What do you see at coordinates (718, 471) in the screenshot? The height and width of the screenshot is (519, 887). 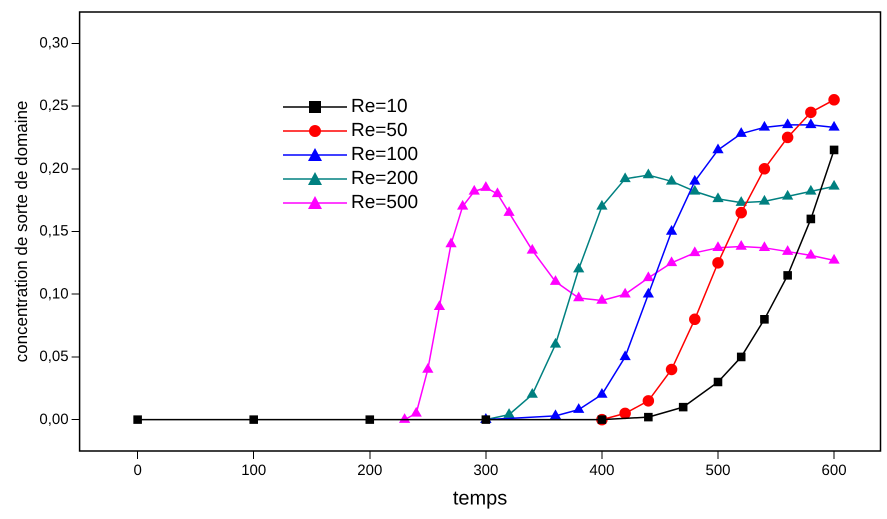 I see `x-tick-label: 500` at bounding box center [718, 471].